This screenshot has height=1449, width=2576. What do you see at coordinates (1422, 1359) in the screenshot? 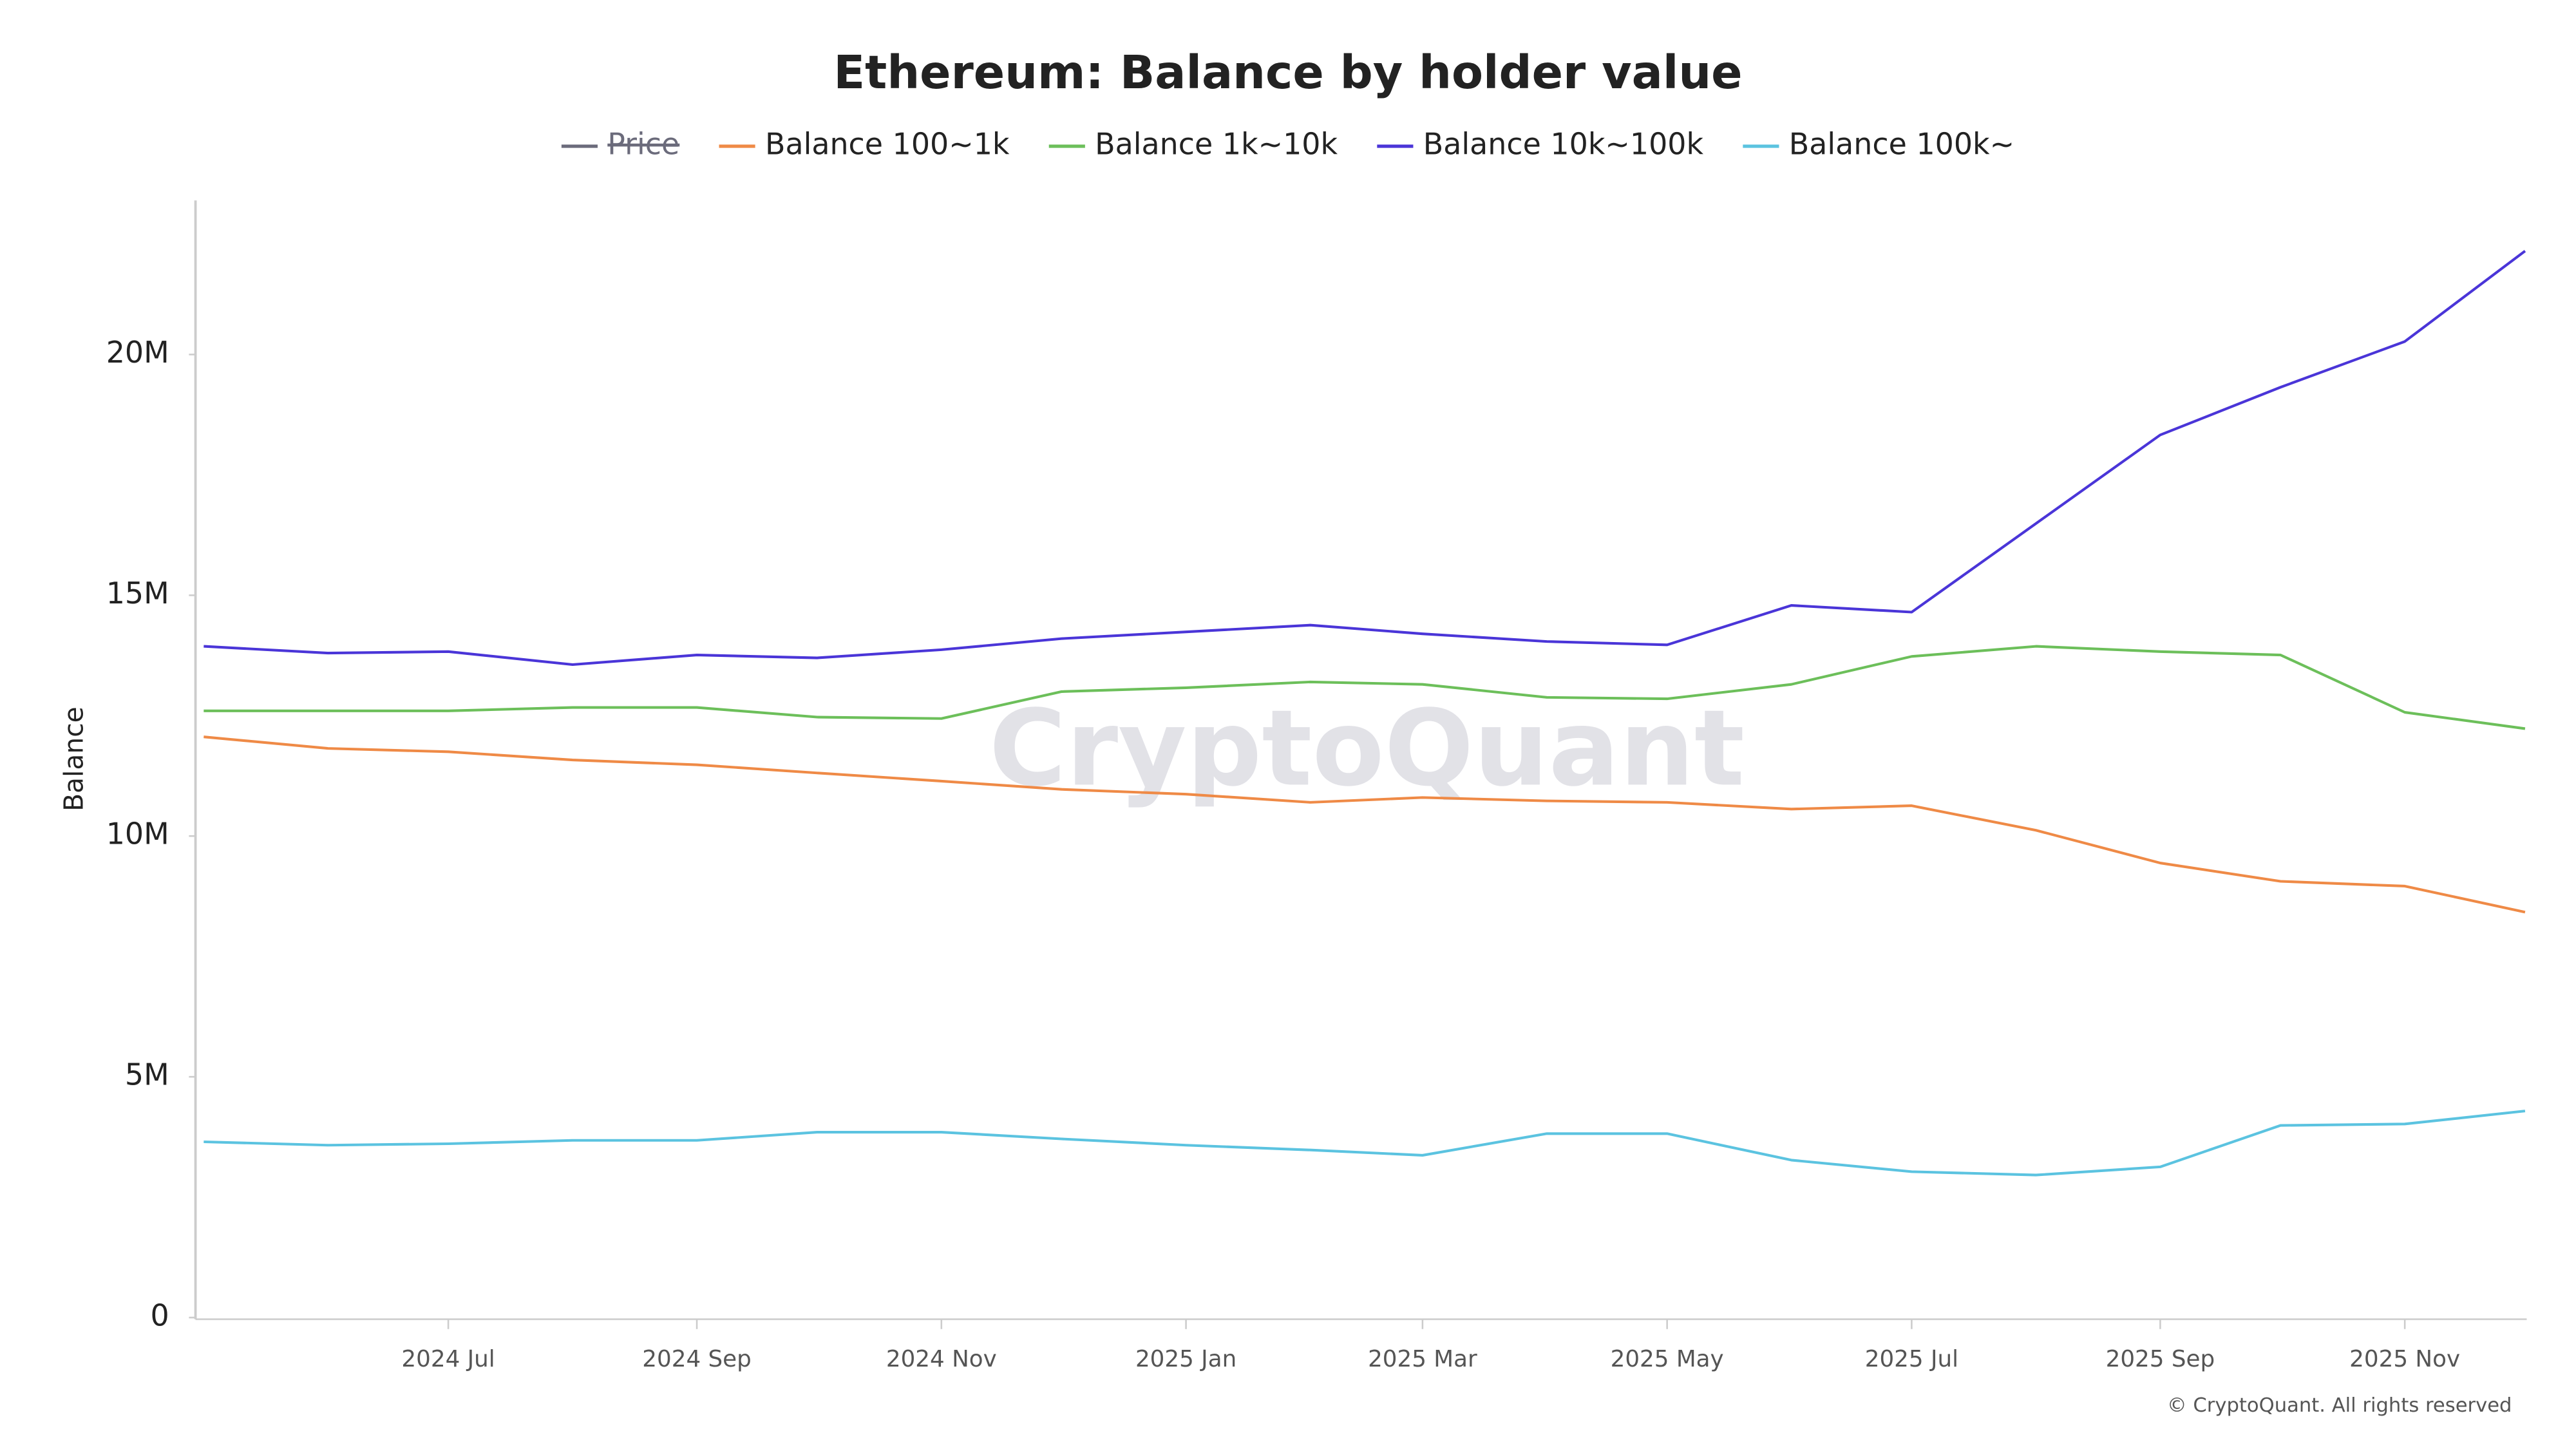
I see `x-tick-label: 2025 Mar` at bounding box center [1422, 1359].